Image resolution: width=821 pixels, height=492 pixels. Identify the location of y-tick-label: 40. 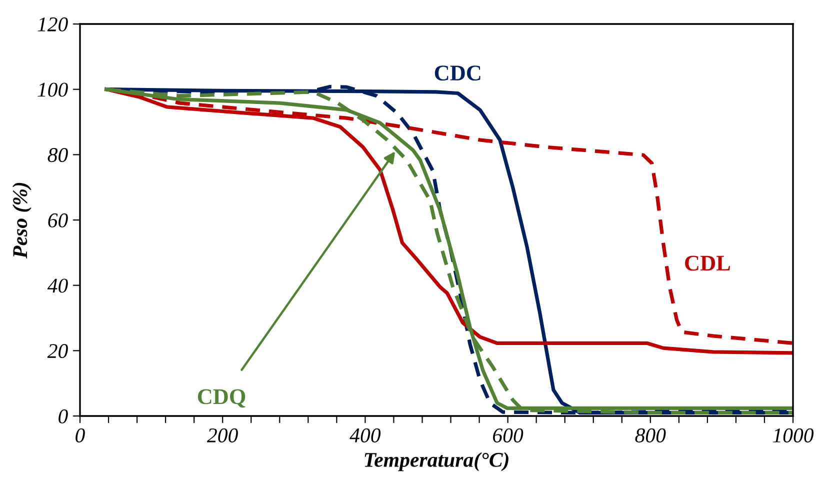
(57, 285).